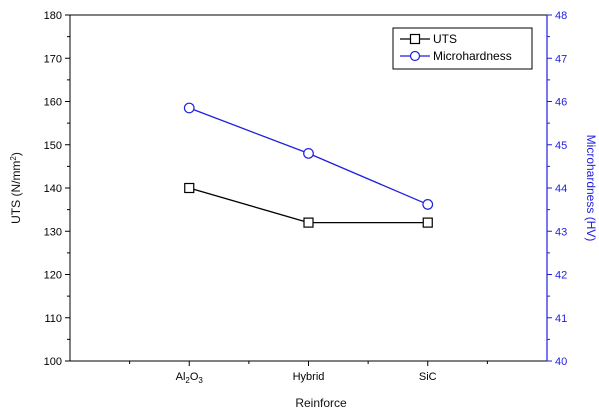 The width and height of the screenshot is (599, 412). I want to click on y2-tick-label: 43, so click(561, 232).